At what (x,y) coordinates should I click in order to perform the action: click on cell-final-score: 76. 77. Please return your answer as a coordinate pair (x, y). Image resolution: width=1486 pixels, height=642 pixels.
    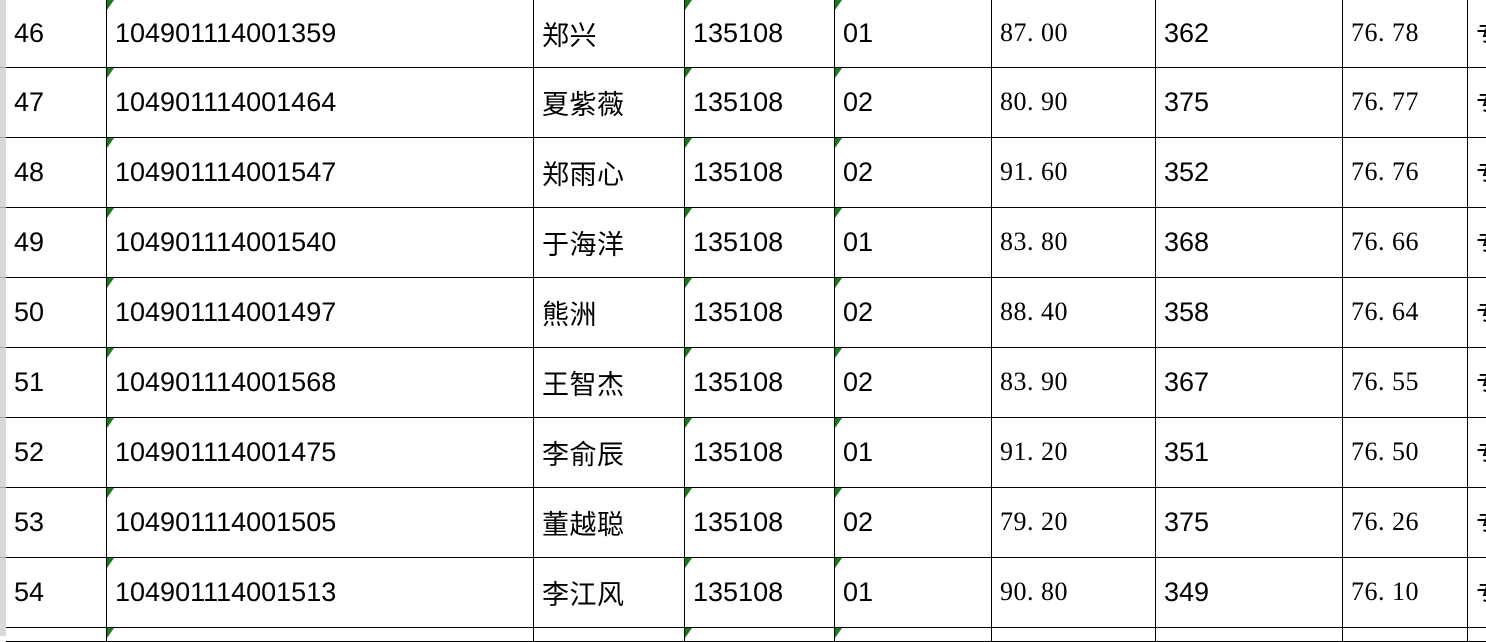
    Looking at the image, I should click on (1405, 102).